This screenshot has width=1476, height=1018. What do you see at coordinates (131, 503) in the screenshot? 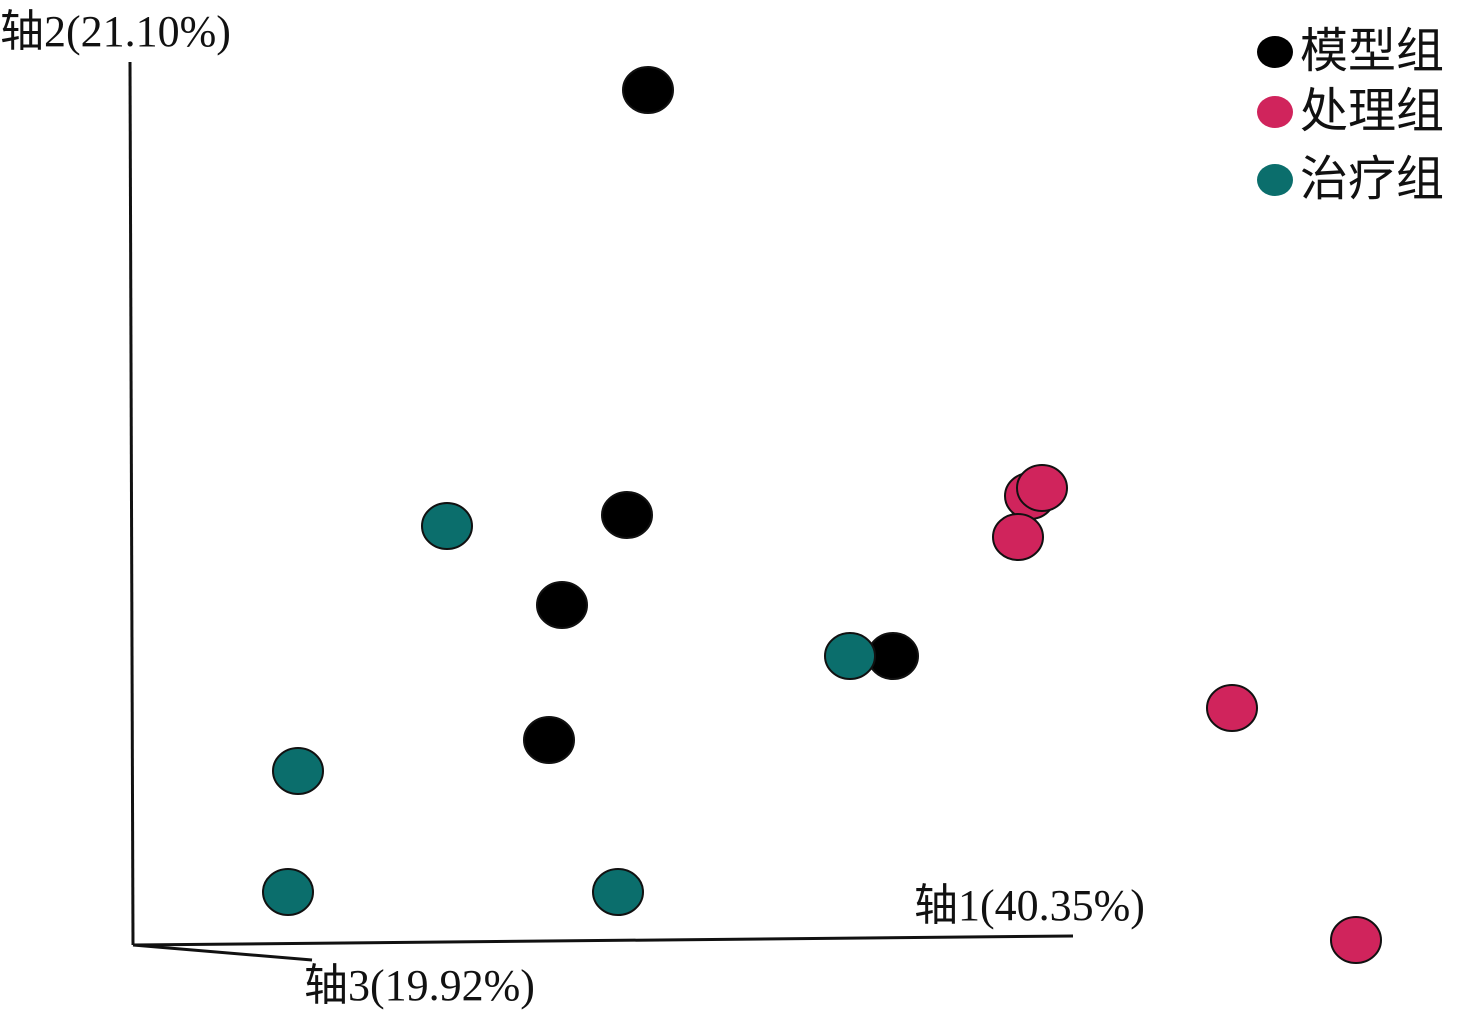
I see `y-axis` at bounding box center [131, 503].